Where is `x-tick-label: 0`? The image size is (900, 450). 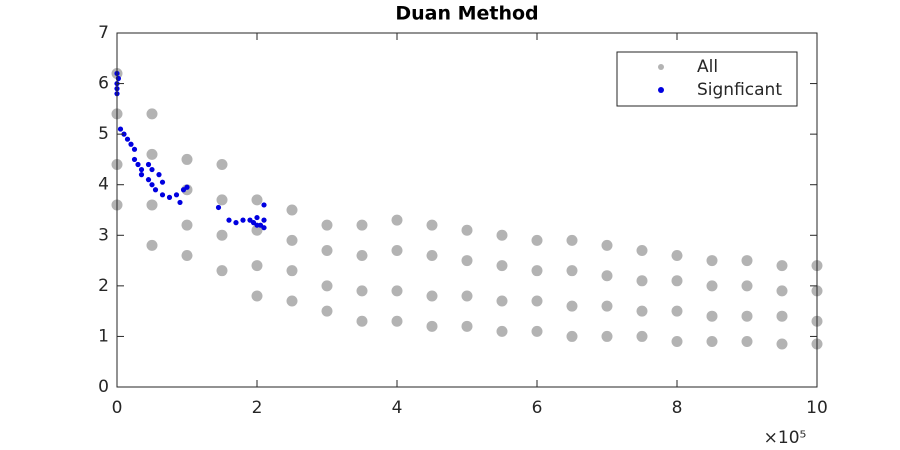 x-tick-label: 0 is located at coordinates (117, 408).